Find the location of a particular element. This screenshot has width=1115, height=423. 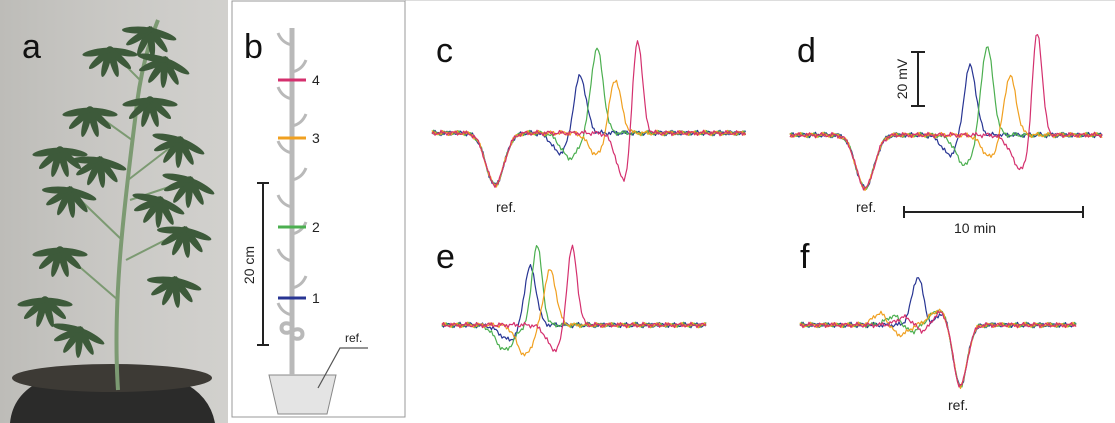

panel-label: d is located at coordinates (806, 51).